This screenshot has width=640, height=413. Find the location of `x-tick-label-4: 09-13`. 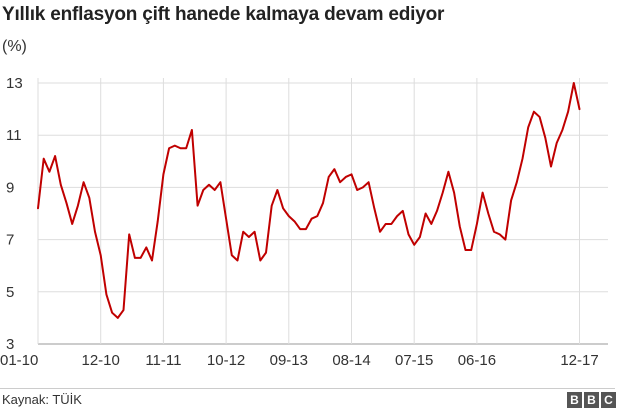

x-tick-label-4: 09-13 is located at coordinates (289, 360).